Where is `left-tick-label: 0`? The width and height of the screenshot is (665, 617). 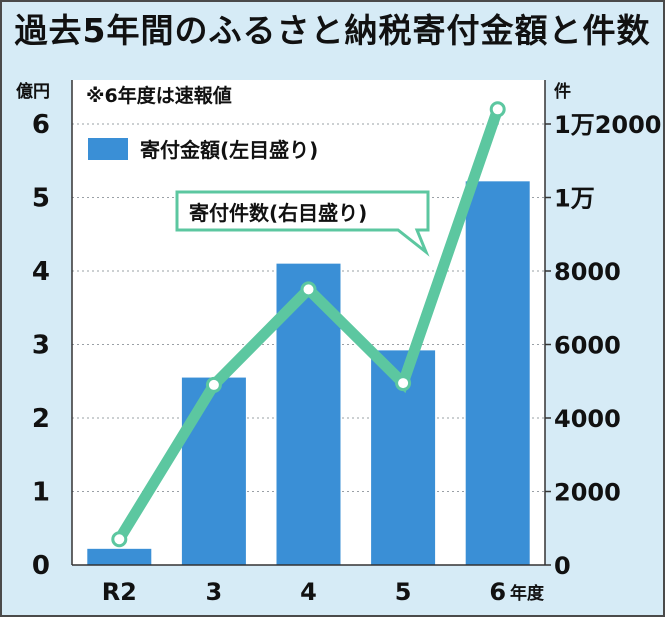 left-tick-label: 0 is located at coordinates (41, 566).